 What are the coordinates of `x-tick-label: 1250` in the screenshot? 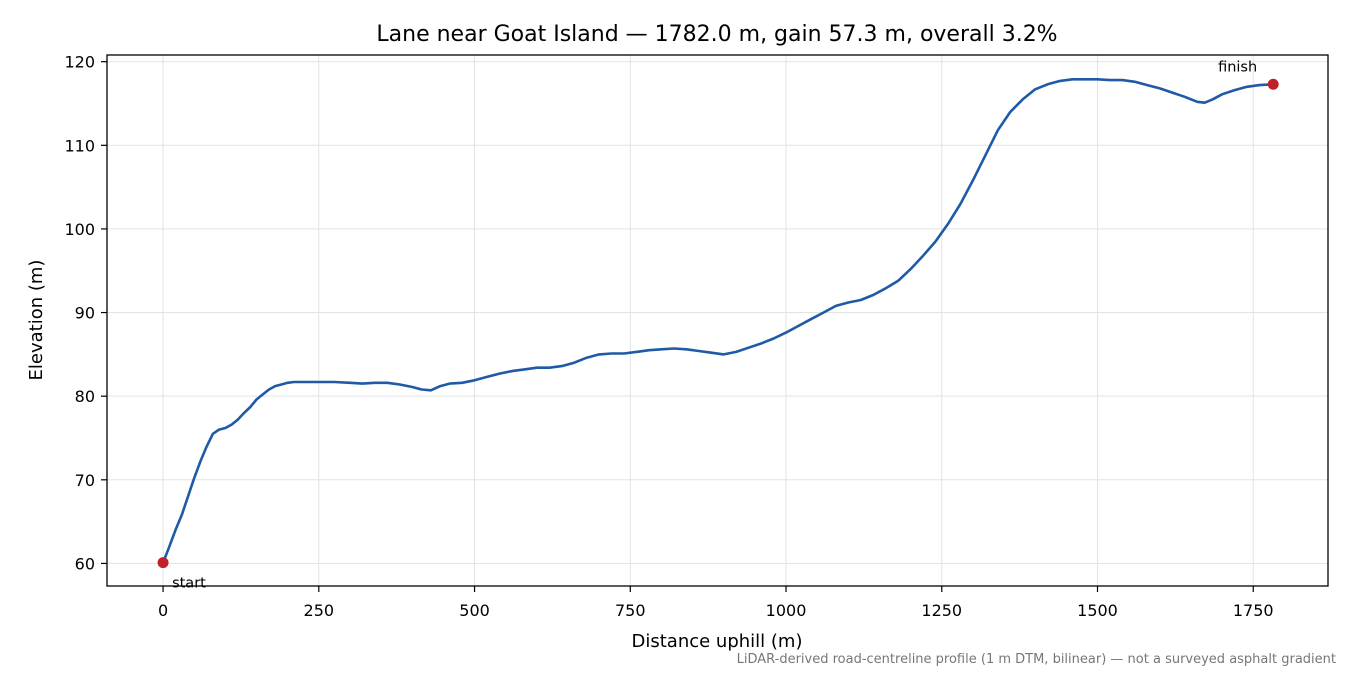 It's located at (941, 610).